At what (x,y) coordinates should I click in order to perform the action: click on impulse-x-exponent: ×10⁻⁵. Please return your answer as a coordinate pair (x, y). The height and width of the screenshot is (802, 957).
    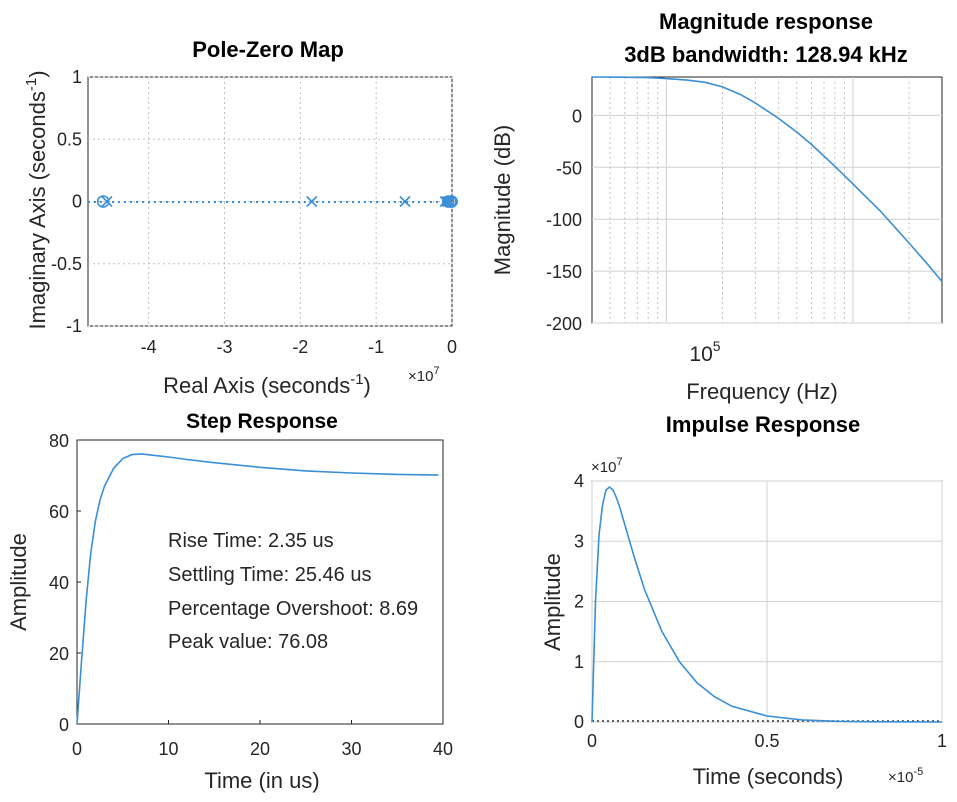
    Looking at the image, I should click on (905, 776).